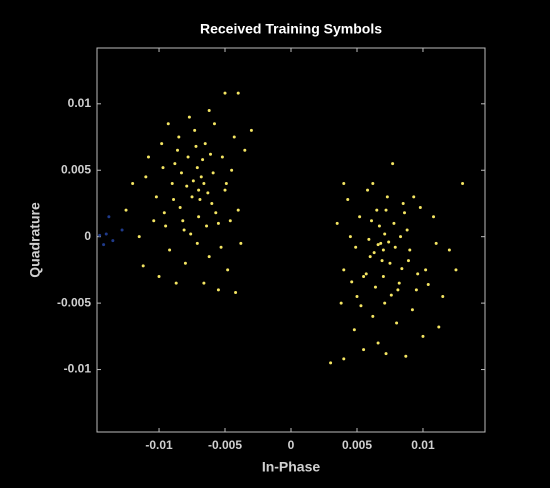  I want to click on y-tick-label: -0.005, so click(74, 302).